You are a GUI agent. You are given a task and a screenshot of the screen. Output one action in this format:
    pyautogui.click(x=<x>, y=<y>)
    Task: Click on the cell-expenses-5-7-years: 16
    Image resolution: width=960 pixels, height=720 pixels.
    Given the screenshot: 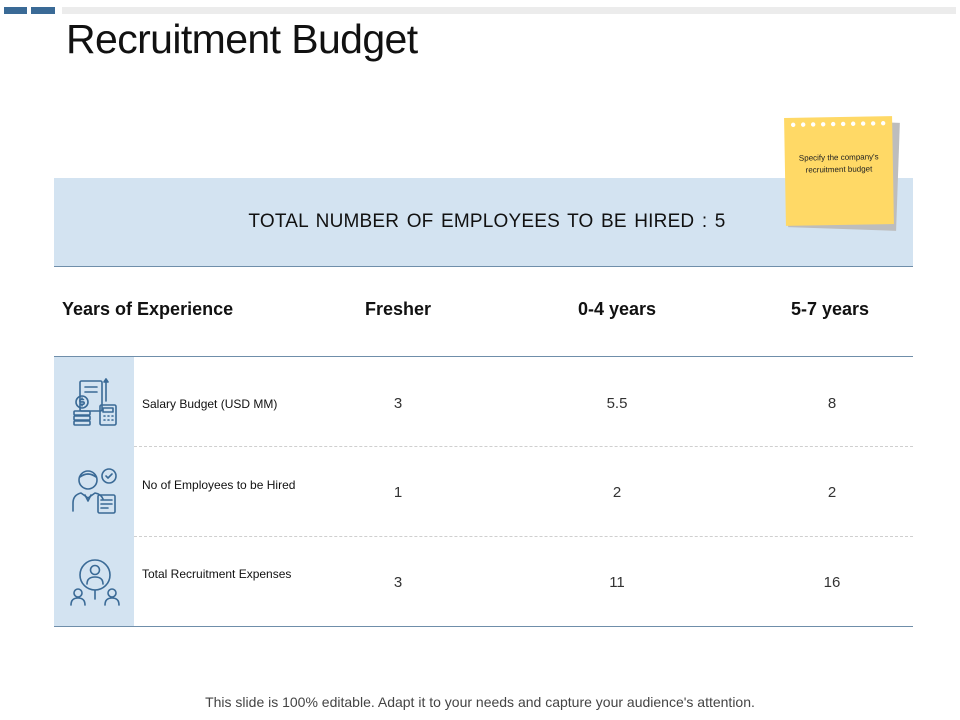 What is the action you would take?
    pyautogui.click(x=832, y=582)
    